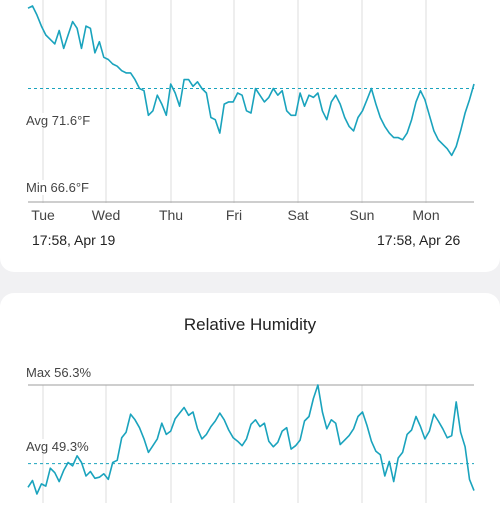 The image size is (500, 513). Describe the element at coordinates (362, 215) in the screenshot. I see `day-label-sun: Sun` at that location.